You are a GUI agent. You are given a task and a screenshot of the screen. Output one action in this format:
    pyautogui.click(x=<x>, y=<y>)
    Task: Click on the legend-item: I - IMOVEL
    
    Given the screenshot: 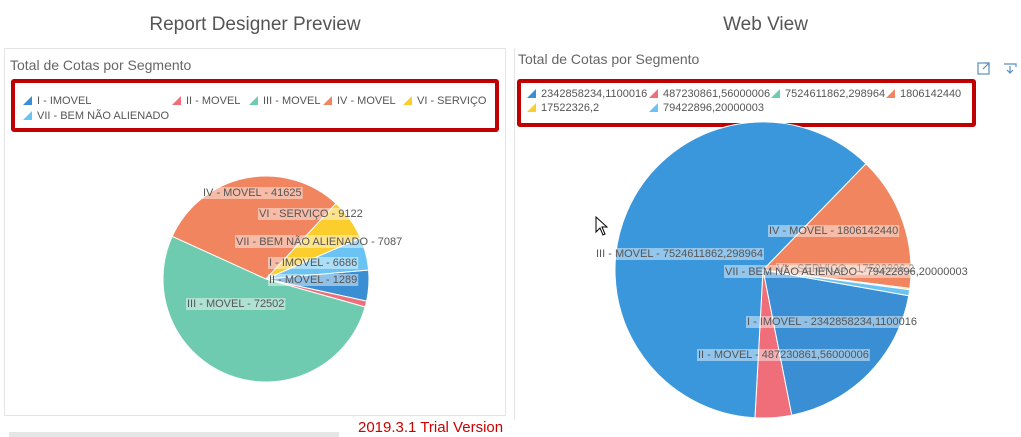 What is the action you would take?
    pyautogui.click(x=57, y=101)
    